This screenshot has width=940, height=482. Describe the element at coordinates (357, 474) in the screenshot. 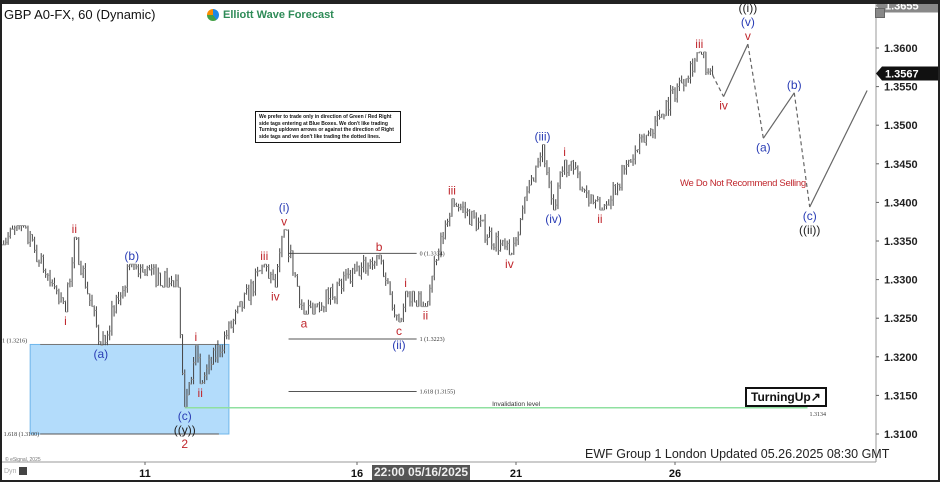

I see `time-tick-label: 16` at that location.